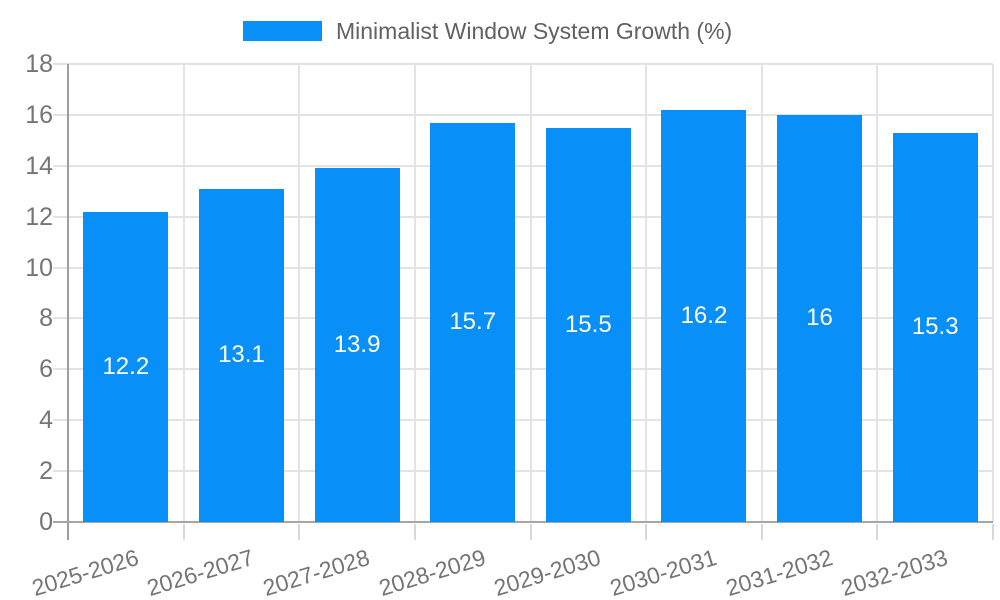  Describe the element at coordinates (547, 572) in the screenshot. I see `x-tick-label: 2029-2030` at that location.